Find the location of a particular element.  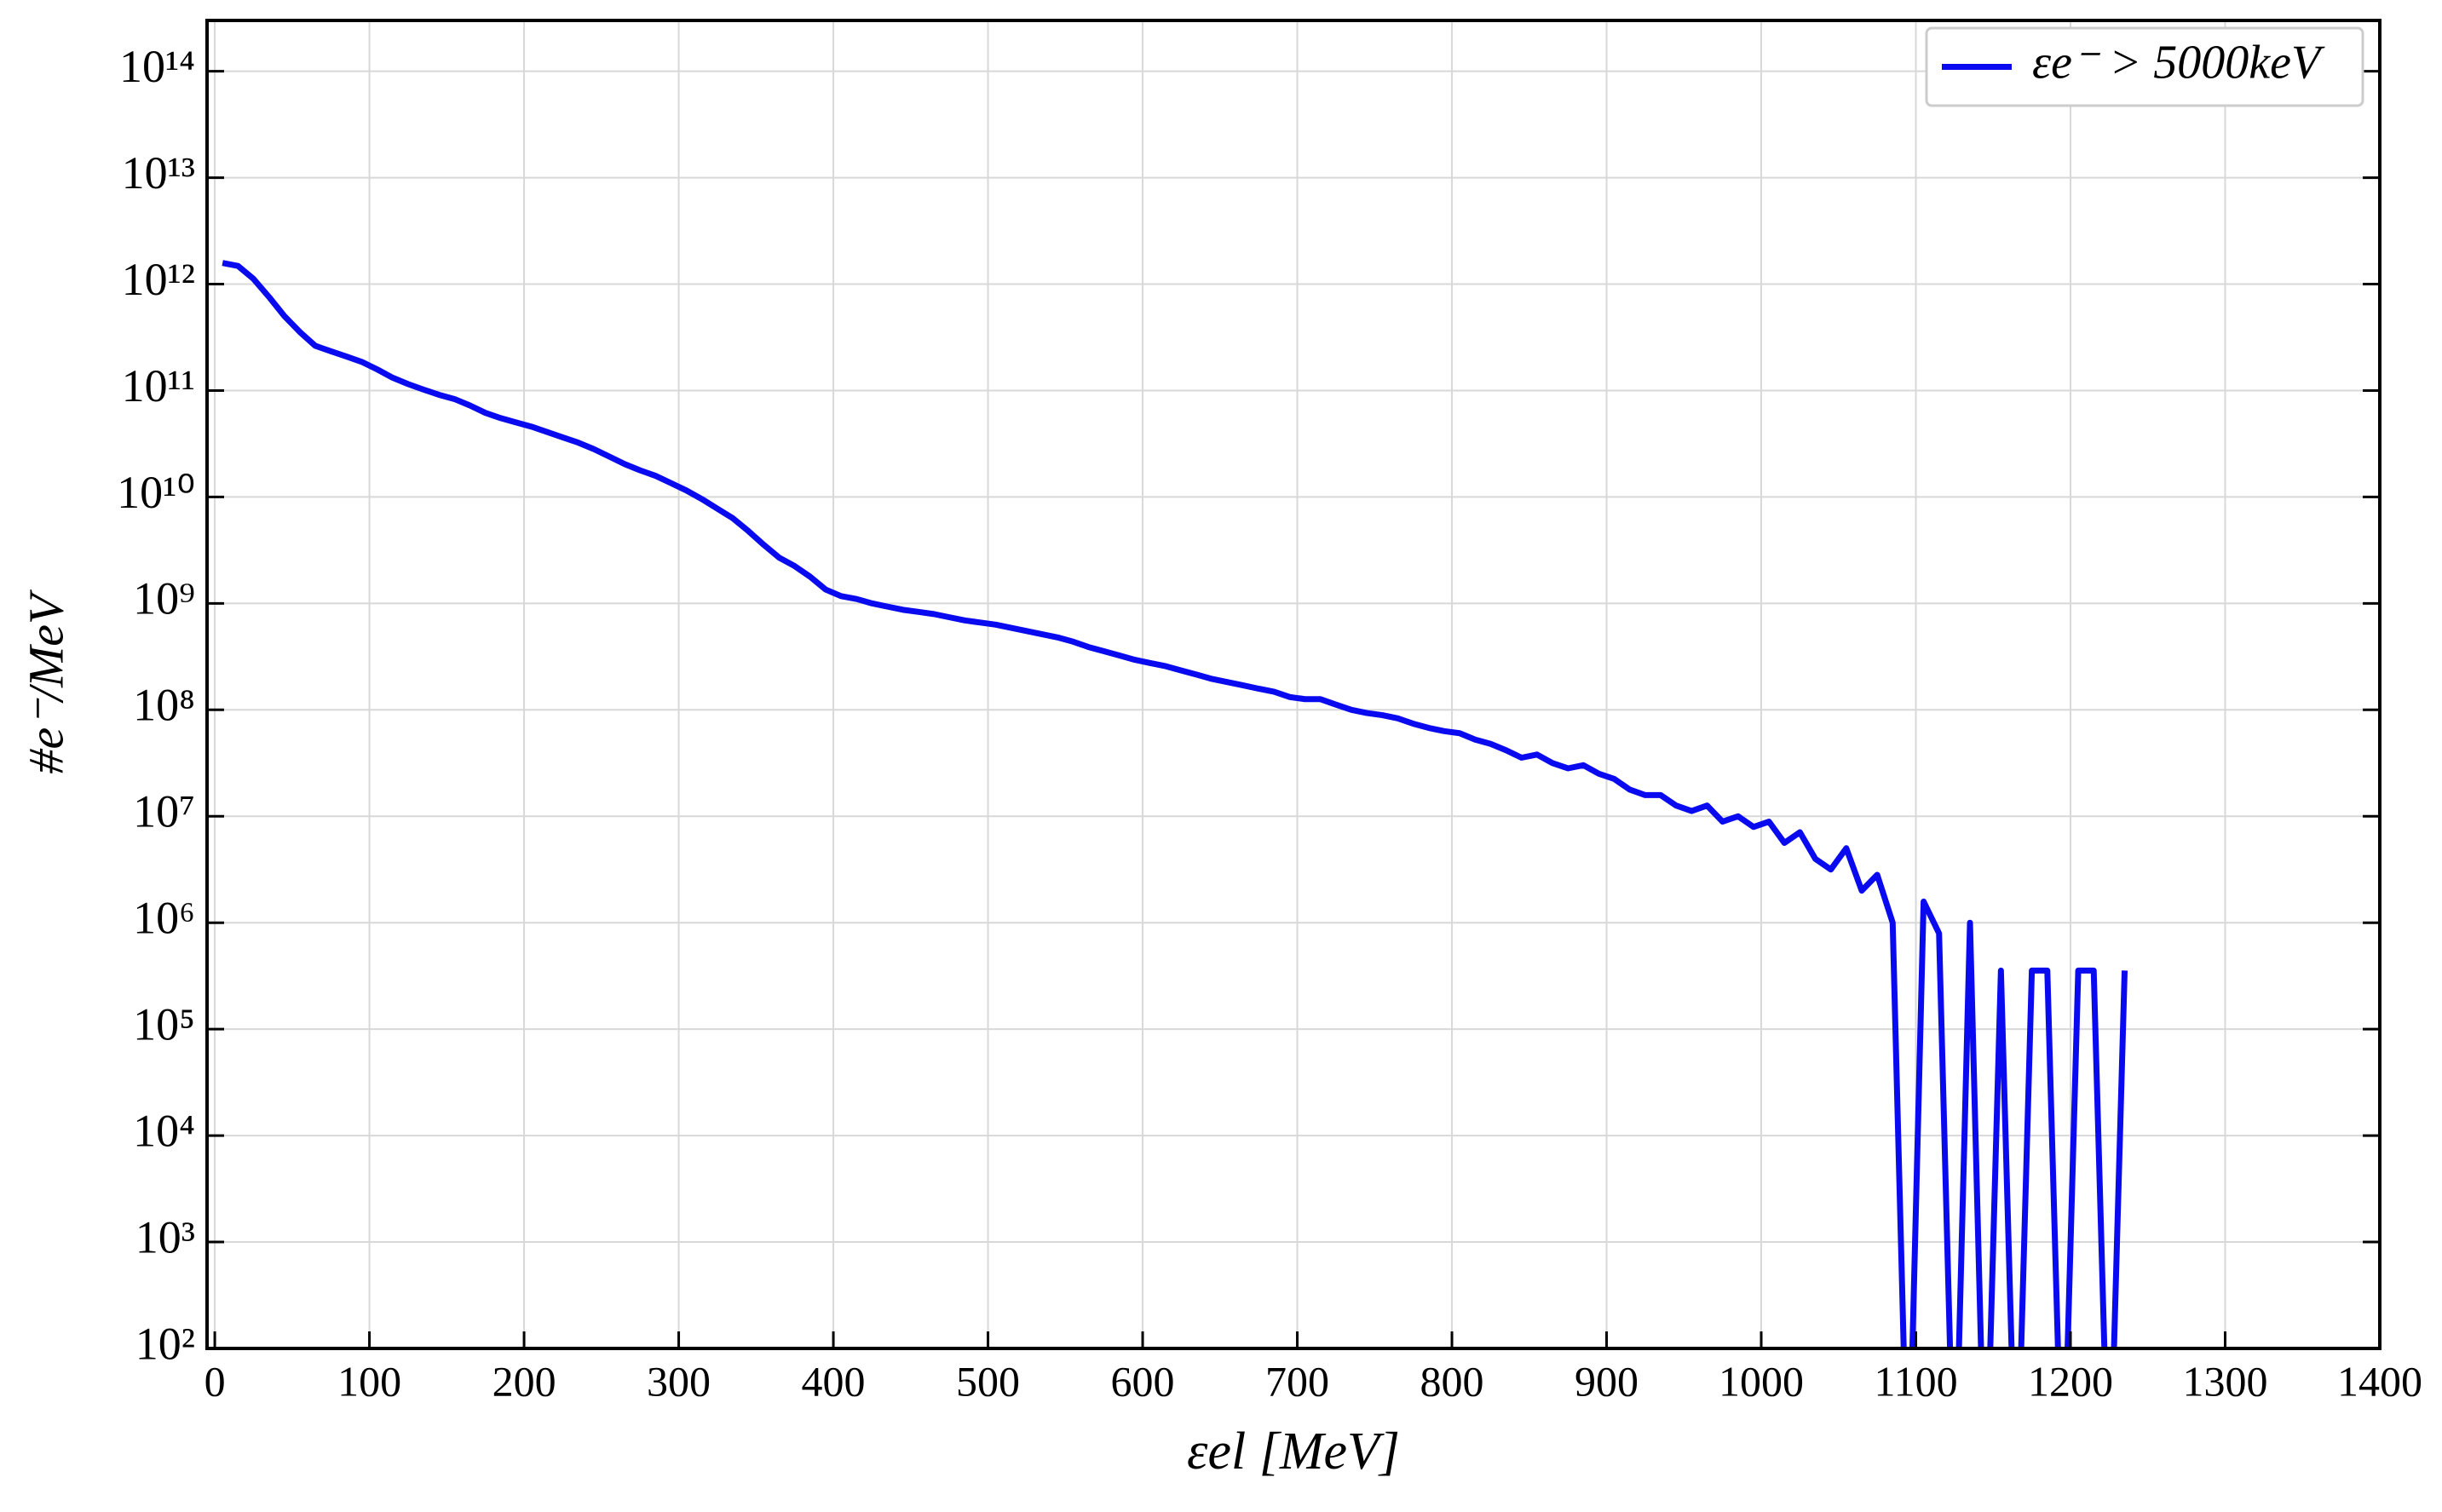

x-tick-label: 900 is located at coordinates (1607, 1381).